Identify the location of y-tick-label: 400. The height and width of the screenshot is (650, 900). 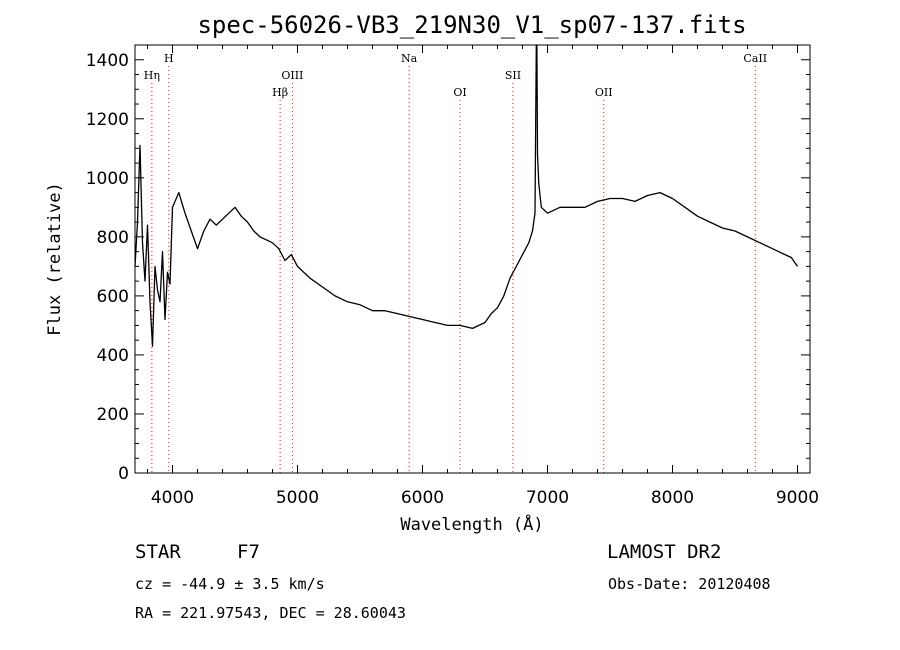
(113, 356).